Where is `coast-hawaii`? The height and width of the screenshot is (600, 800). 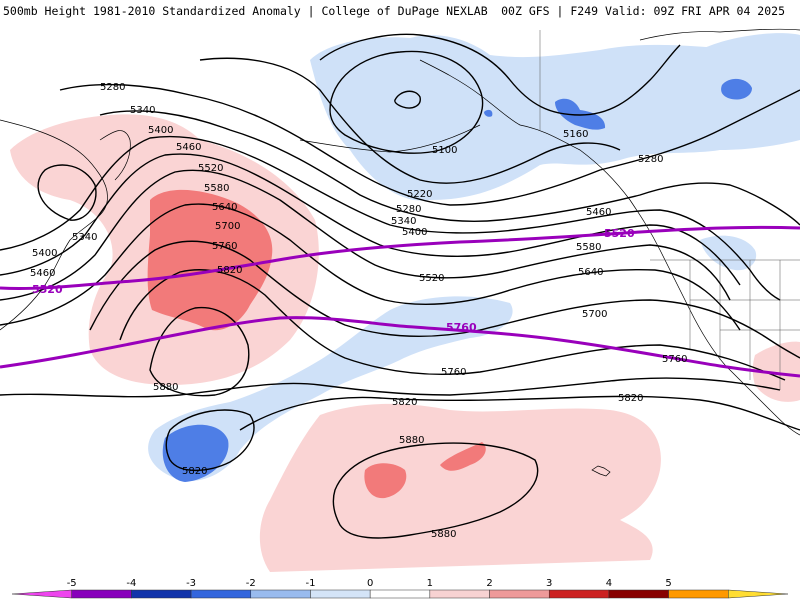
coast-hawaii is located at coordinates (601, 471).